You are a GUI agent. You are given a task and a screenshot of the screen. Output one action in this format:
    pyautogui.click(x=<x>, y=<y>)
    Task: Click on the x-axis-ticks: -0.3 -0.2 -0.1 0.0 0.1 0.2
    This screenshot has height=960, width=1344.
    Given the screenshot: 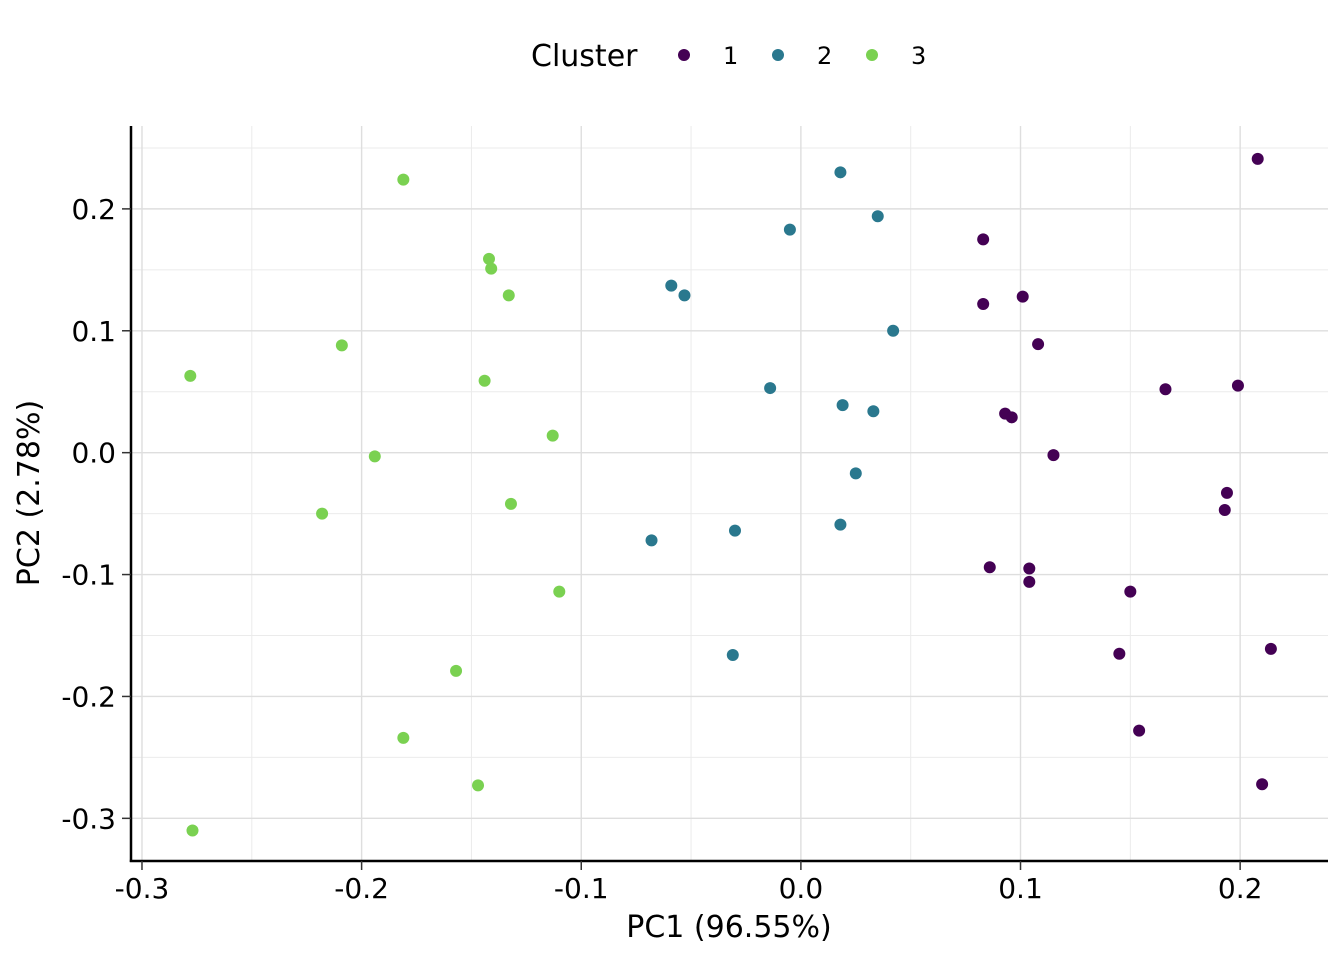 What is the action you would take?
    pyautogui.click(x=689, y=883)
    